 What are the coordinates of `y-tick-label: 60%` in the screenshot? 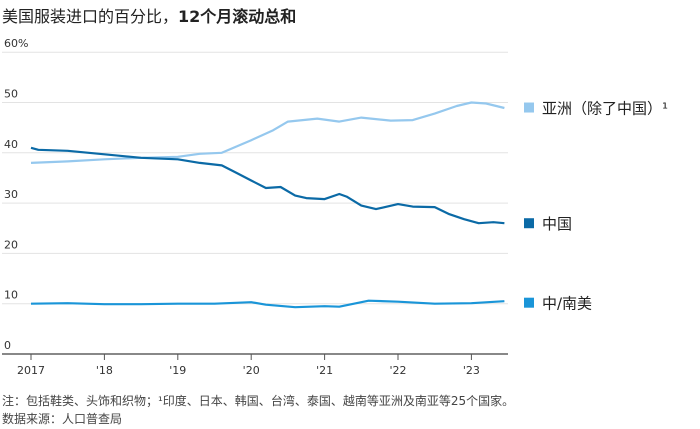 It's located at (16, 43).